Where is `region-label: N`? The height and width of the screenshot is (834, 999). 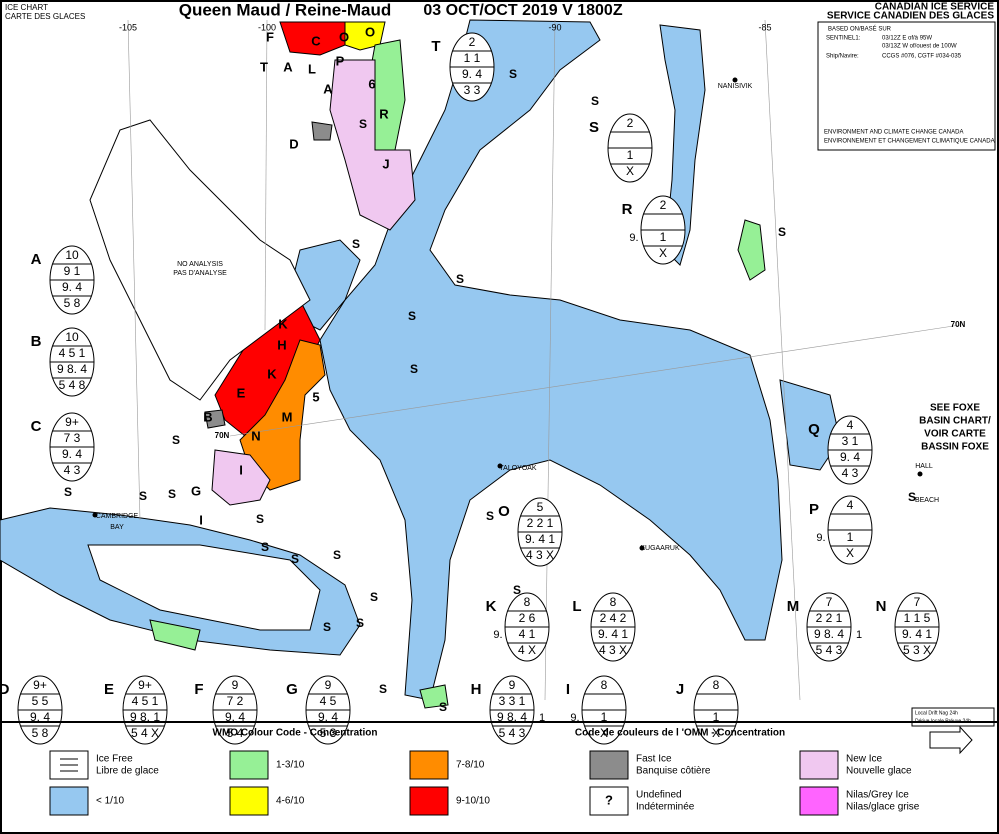 region-label: N is located at coordinates (255, 435).